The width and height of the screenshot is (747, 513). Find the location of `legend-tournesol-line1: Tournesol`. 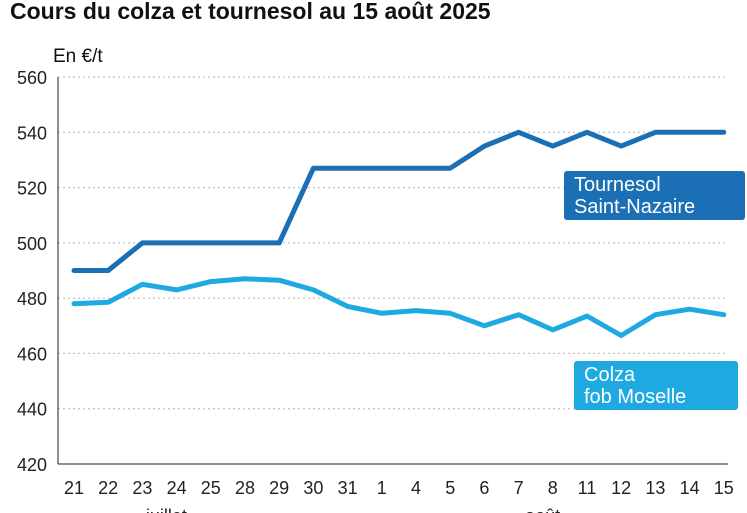

legend-tournesol-line1: Tournesol is located at coordinates (617, 185).